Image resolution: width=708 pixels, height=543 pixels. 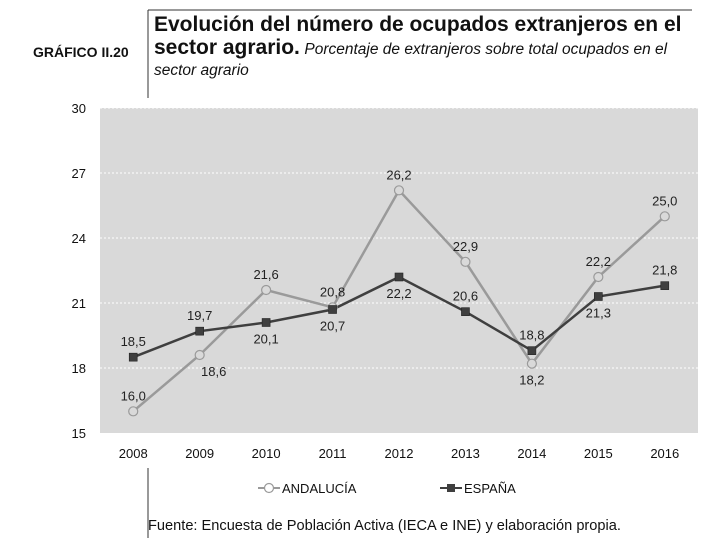 I want to click on x-tick-label: 2015, so click(x=598, y=453).